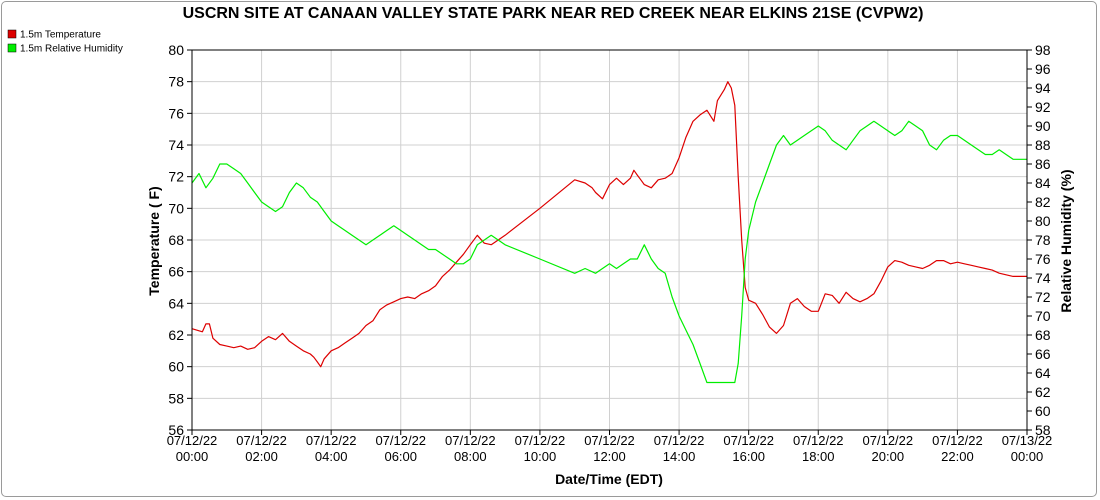 The image size is (1100, 500). I want to click on y-left-tick-label: 78, so click(176, 82).